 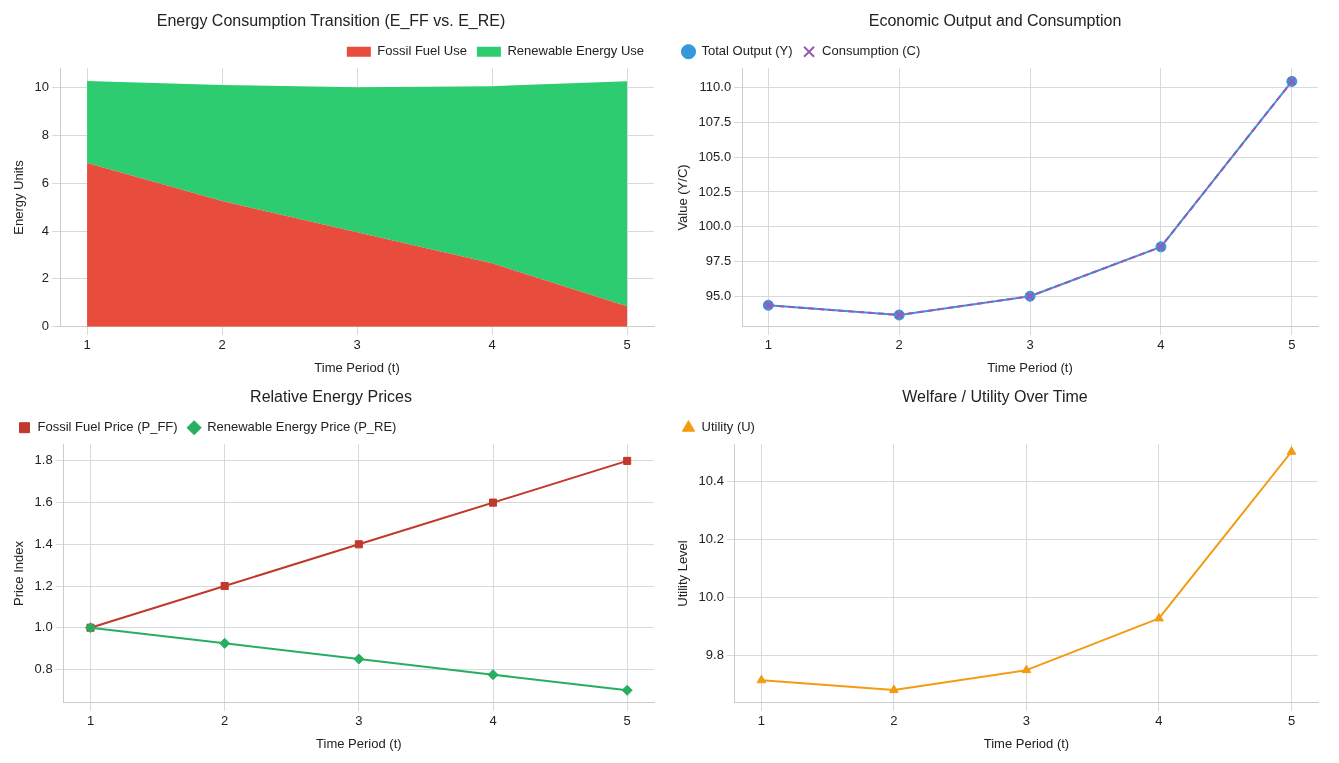 What do you see at coordinates (42, 86) in the screenshot?
I see `y-tick-label: 10` at bounding box center [42, 86].